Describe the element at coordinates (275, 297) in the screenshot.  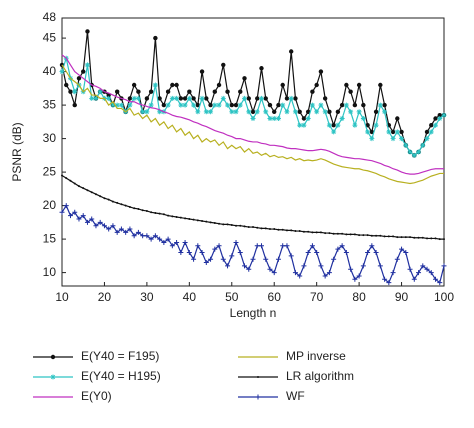
I see `x-tick-label: 60` at that location.